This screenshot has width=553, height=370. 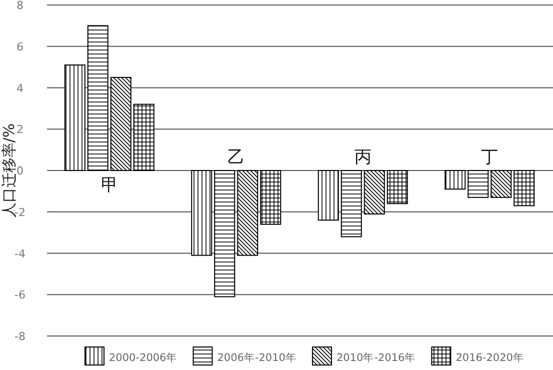 What do you see at coordinates (109, 186) in the screenshot?
I see `x-tick-label: 甲` at bounding box center [109, 186].